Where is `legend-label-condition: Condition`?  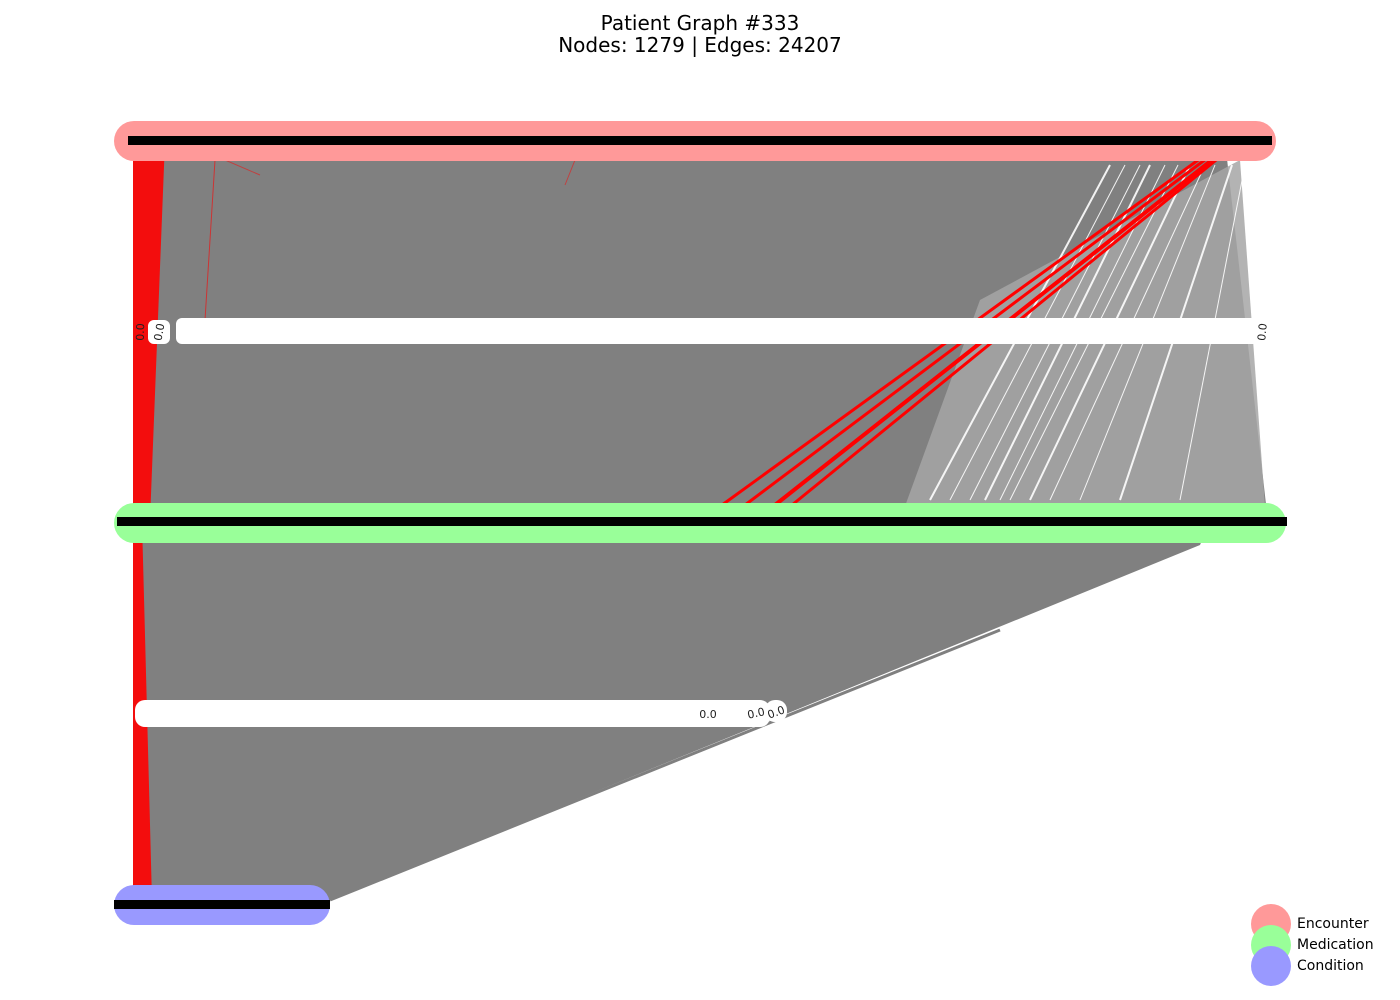
legend-label-condition: Condition is located at coordinates (1330, 966).